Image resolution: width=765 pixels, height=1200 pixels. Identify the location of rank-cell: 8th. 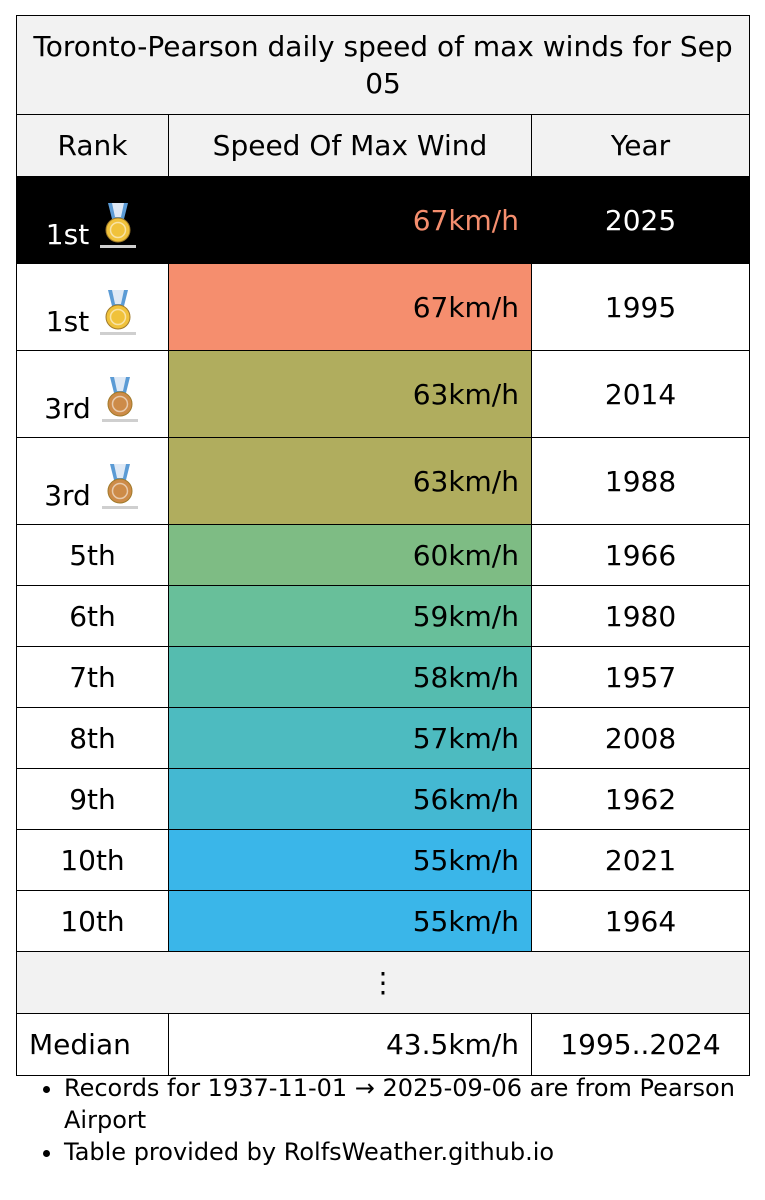
(92, 738).